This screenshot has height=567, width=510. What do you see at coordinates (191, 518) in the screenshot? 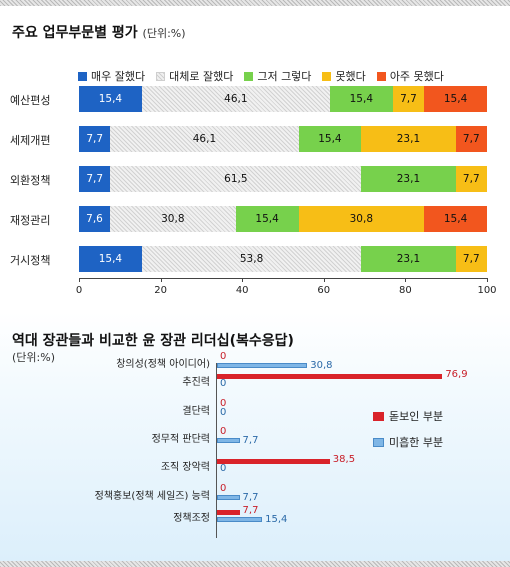
I see `category-label: 정책조정` at bounding box center [191, 518].